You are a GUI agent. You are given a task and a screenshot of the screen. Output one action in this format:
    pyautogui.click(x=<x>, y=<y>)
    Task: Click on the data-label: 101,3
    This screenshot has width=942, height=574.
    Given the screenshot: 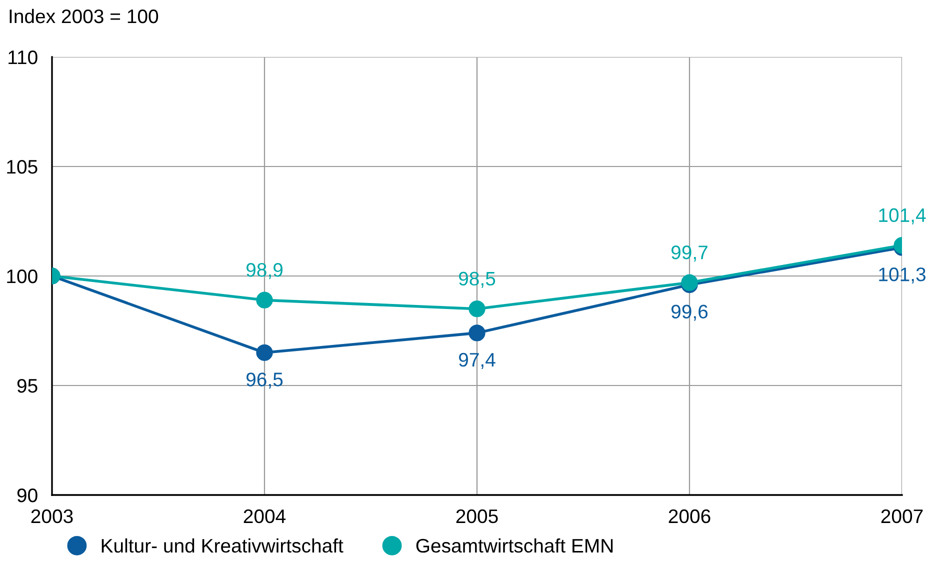 What is the action you would take?
    pyautogui.click(x=902, y=275)
    